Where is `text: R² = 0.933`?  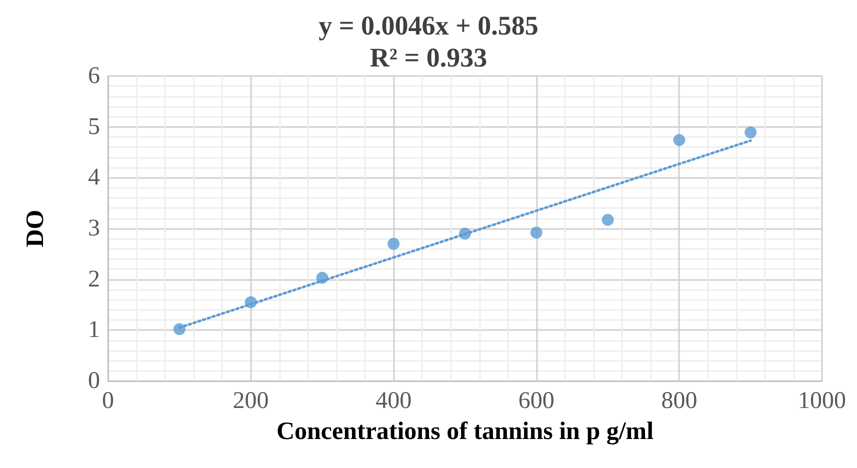 text: R² = 0.933 is located at coordinates (429, 57).